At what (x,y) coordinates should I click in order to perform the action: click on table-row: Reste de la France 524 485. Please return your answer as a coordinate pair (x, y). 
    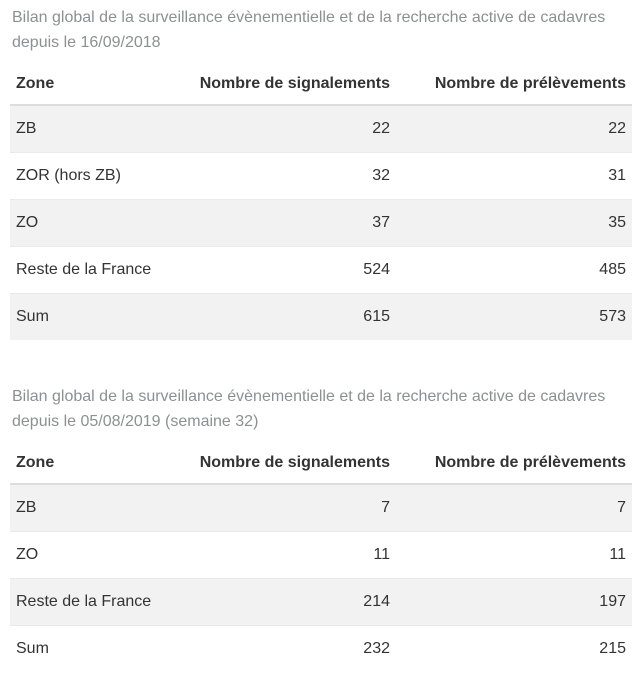
    Looking at the image, I should click on (321, 270).